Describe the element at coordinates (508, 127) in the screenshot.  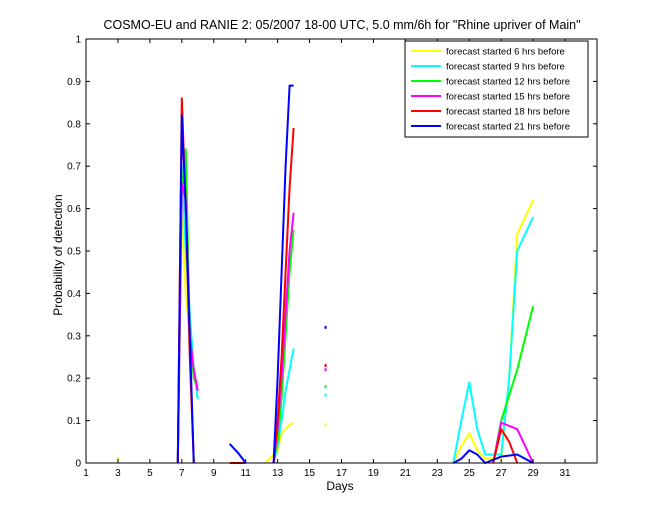
I see `legend-label: forecast started 21 hrs before` at that location.